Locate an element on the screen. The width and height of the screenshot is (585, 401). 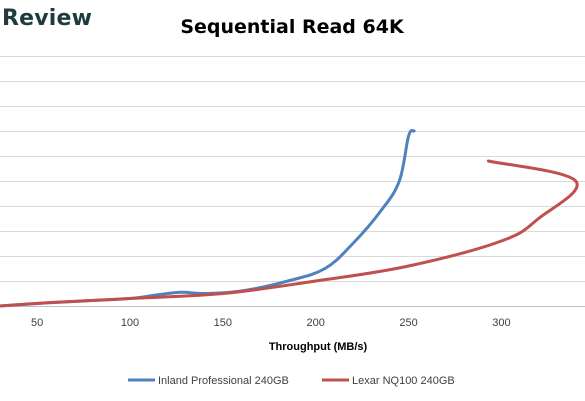
x-tick-label: 250 is located at coordinates (408, 323).